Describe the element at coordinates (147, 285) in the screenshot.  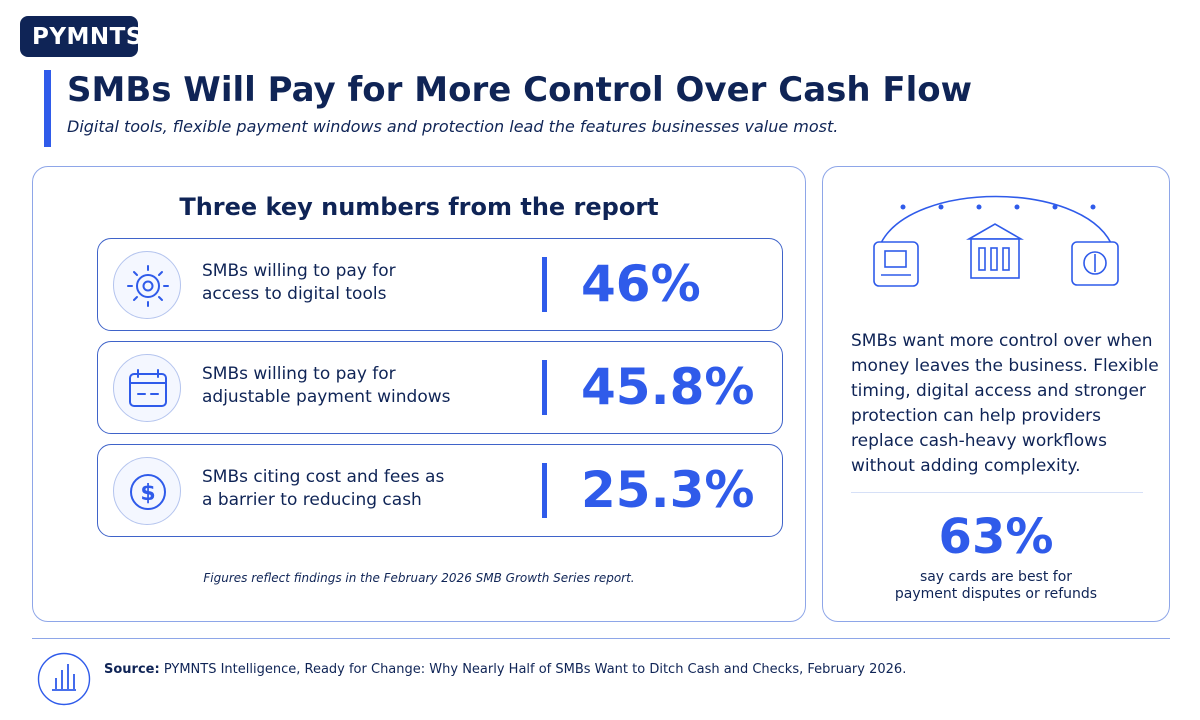
I see `gear-icon` at that location.